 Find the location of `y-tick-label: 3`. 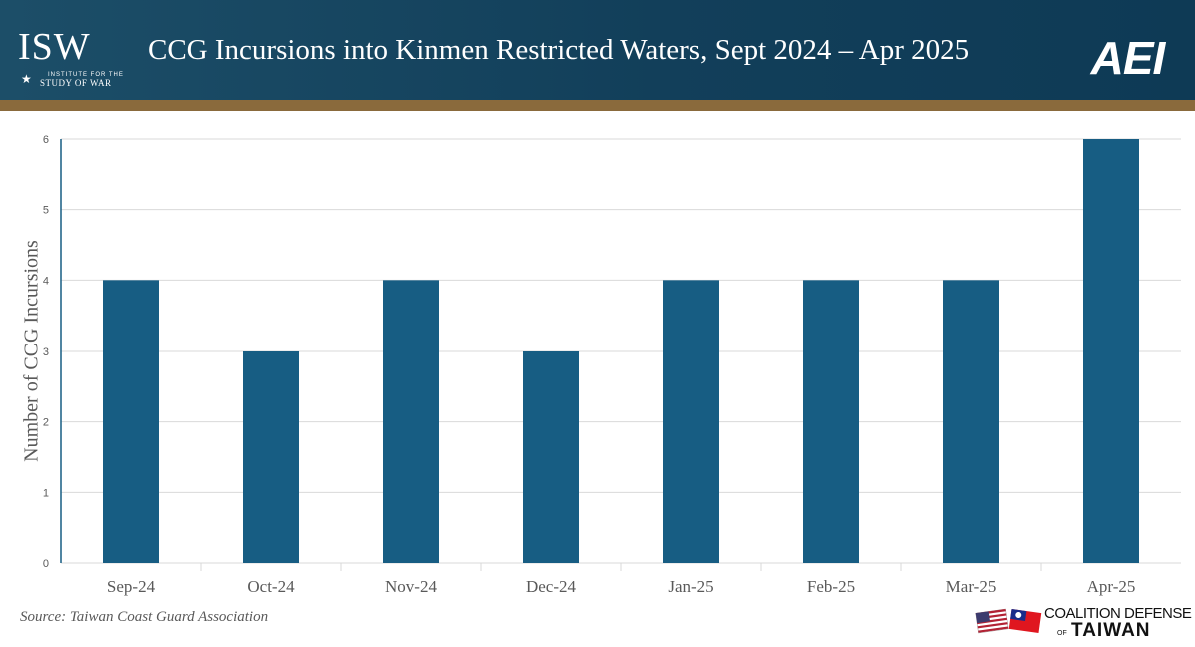

y-tick-label: 3 is located at coordinates (46, 352).